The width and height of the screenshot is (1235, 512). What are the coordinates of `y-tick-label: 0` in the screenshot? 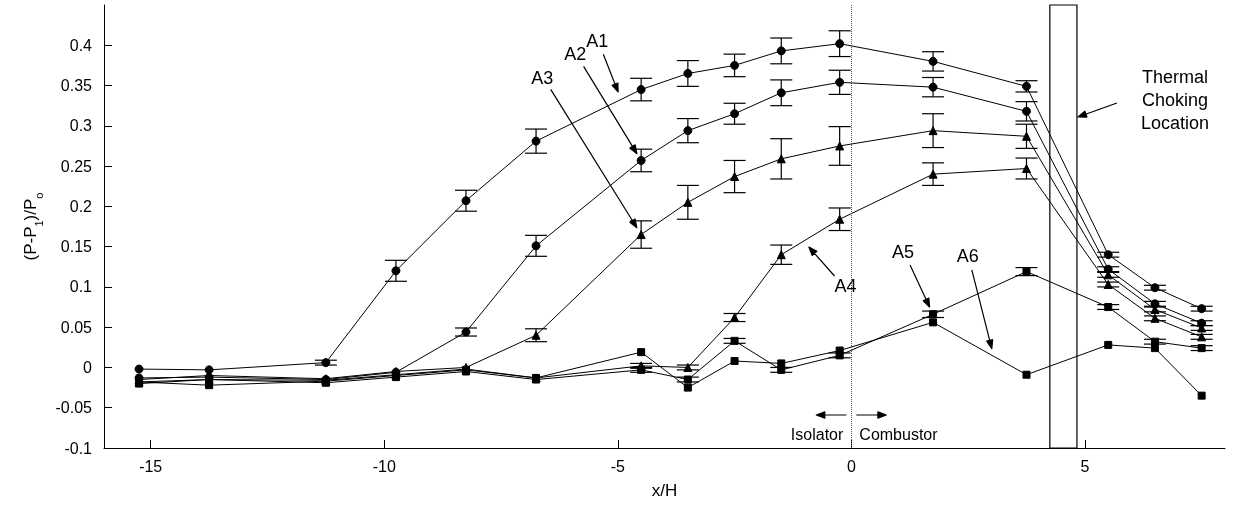 It's located at (88, 367).